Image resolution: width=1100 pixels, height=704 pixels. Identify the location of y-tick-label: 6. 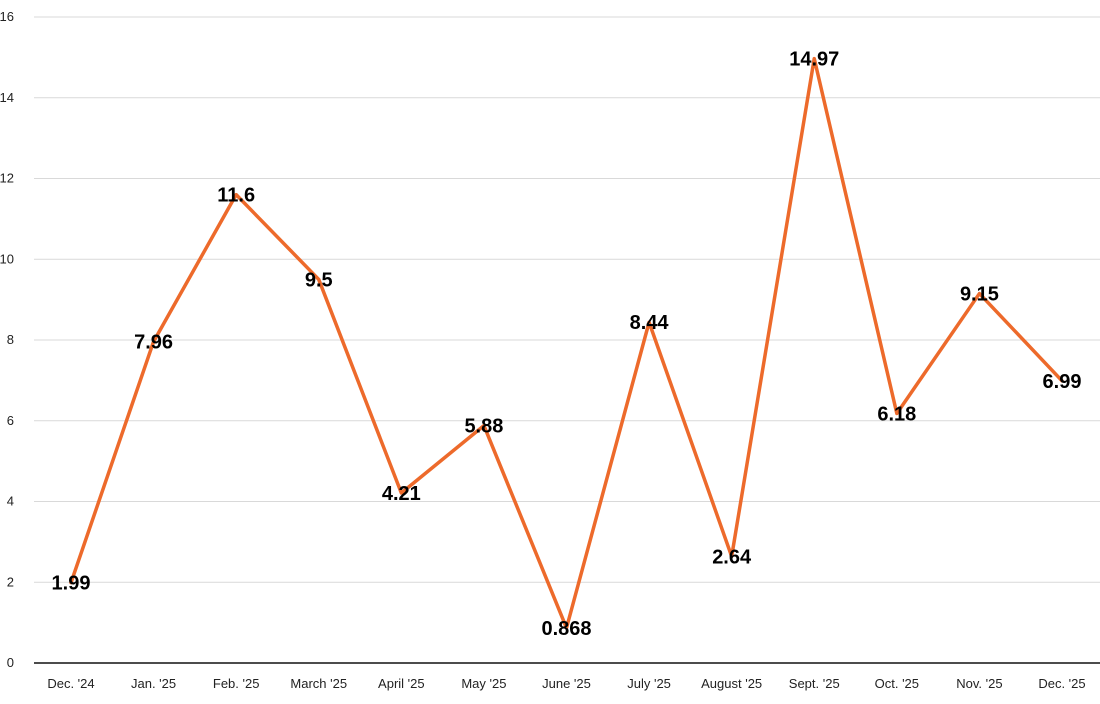
(10, 420).